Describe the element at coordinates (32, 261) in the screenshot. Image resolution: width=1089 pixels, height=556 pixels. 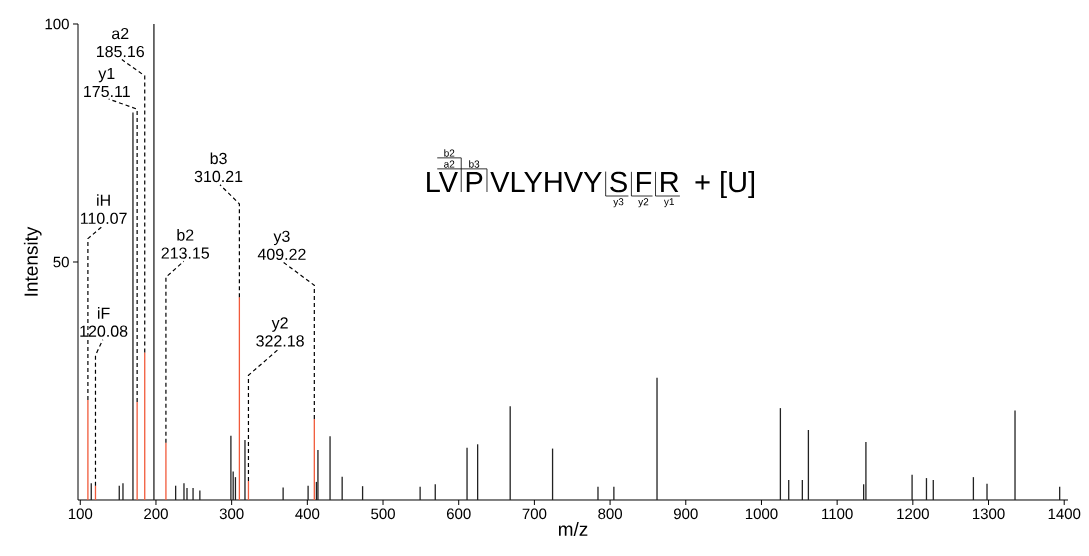
I see `y-axis-title: Intensity` at that location.